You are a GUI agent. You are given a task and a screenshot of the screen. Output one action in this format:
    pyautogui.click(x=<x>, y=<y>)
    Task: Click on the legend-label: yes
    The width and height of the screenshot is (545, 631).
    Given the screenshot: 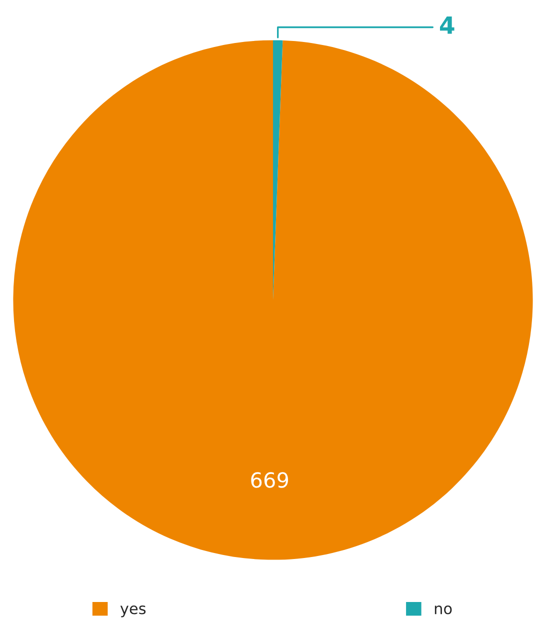 What is the action you would take?
    pyautogui.click(x=133, y=612)
    